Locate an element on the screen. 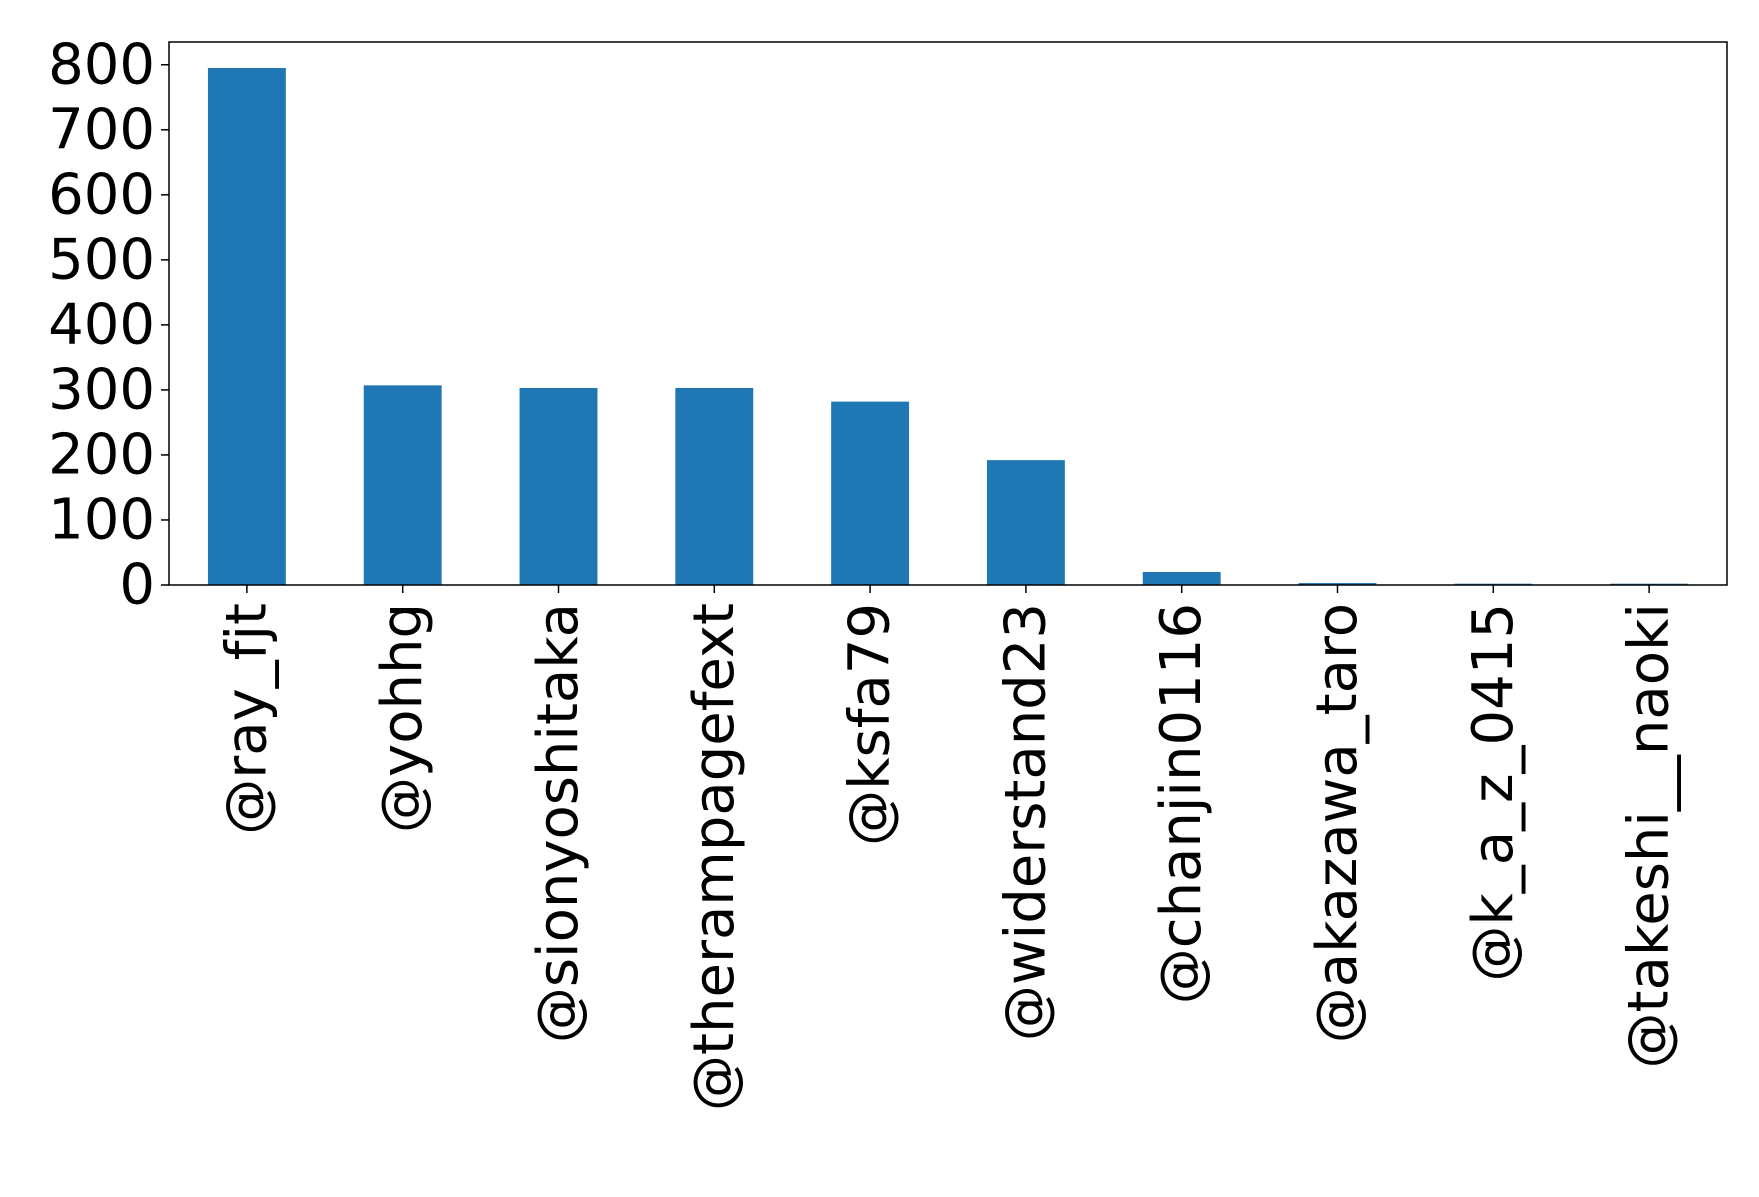 This screenshot has width=1759, height=1197. x-tick-label: @k_a_z_0415 is located at coordinates (1493, 792).